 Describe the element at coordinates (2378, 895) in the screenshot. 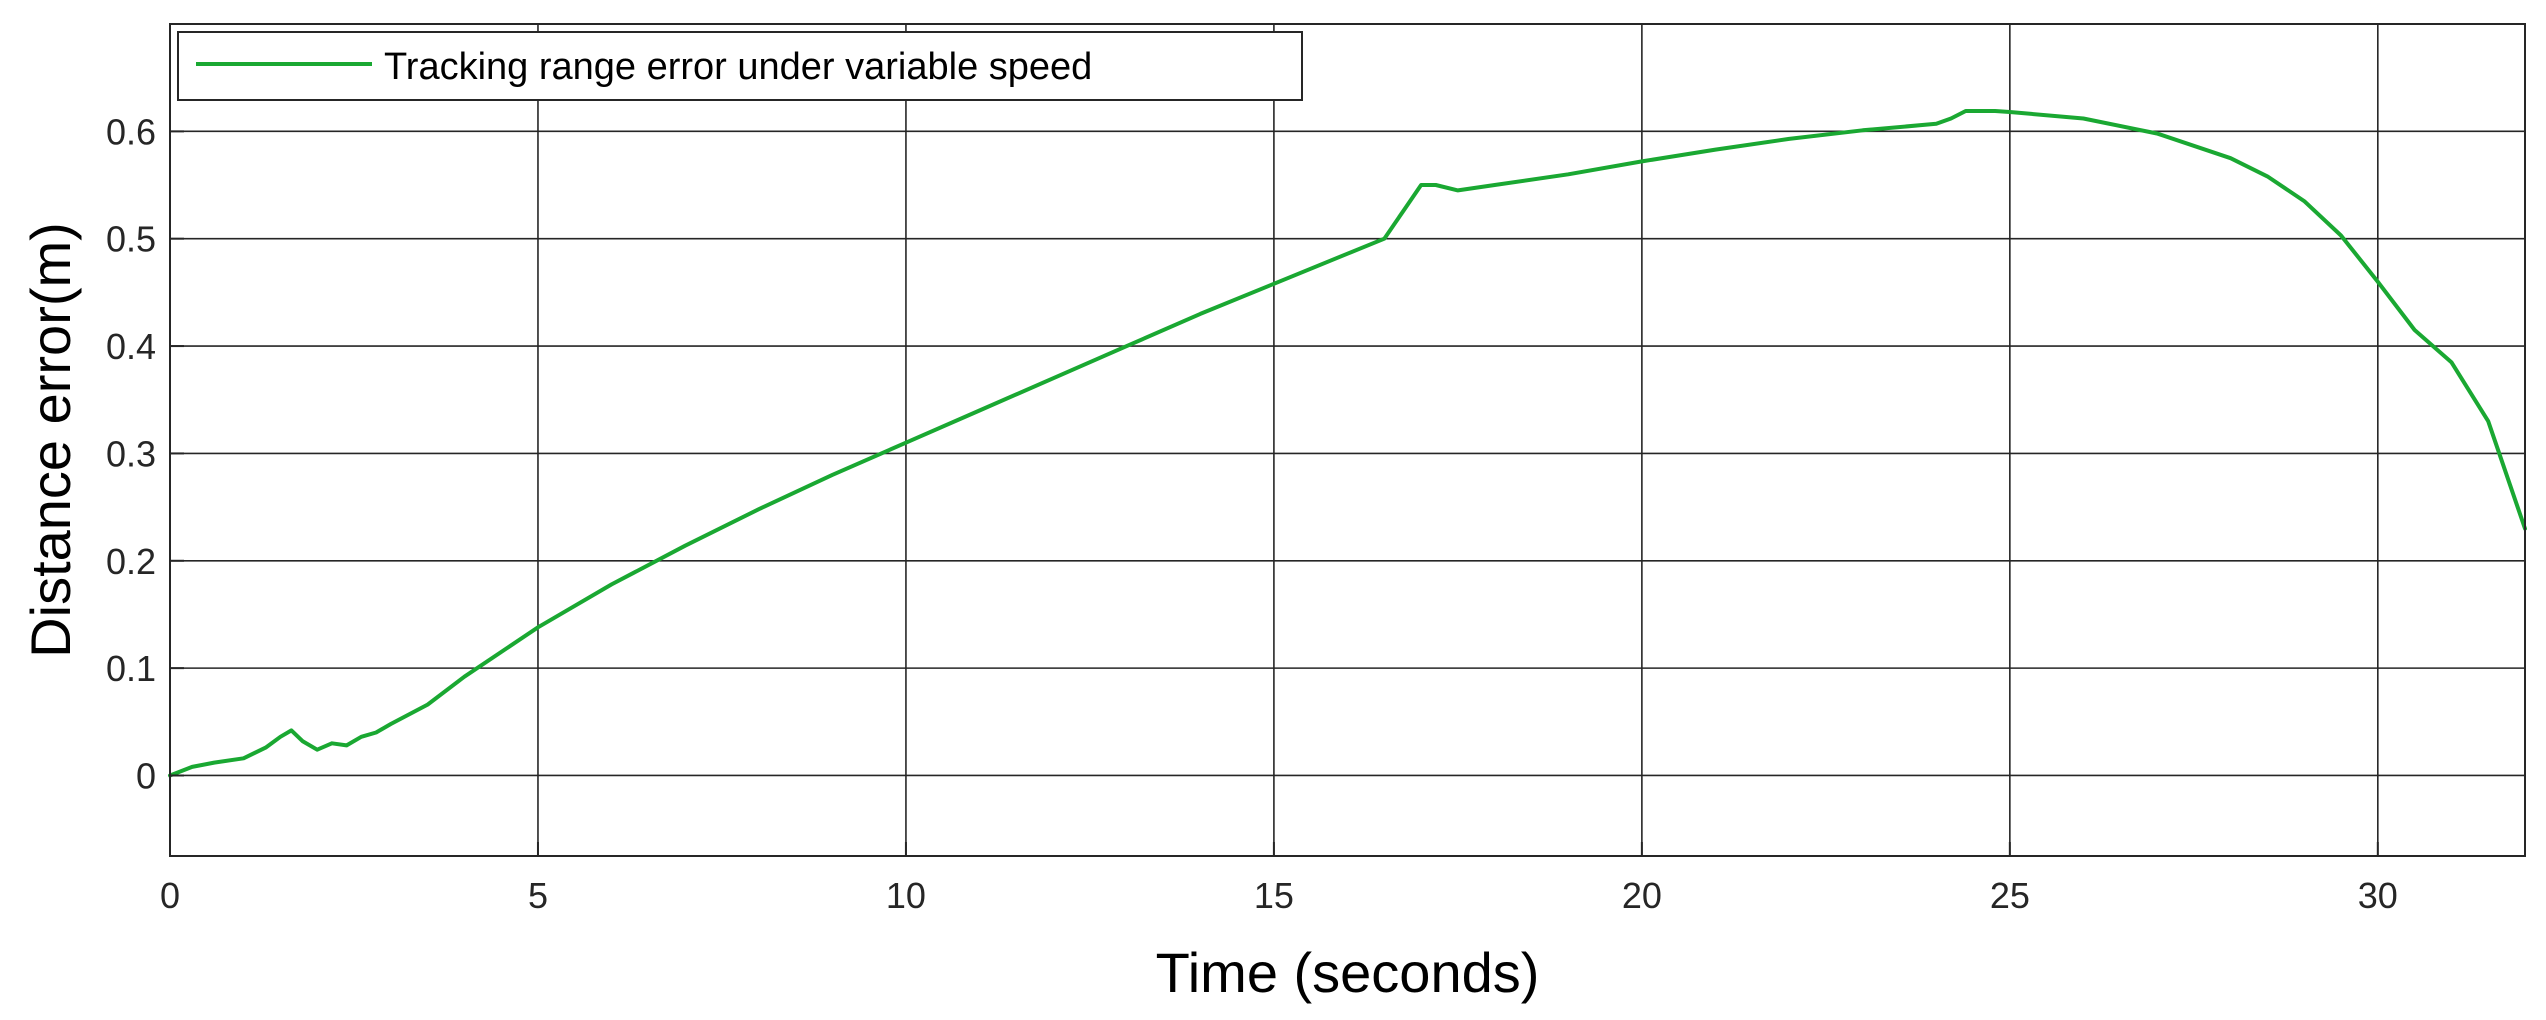

I see `x-tick-label: 30` at that location.